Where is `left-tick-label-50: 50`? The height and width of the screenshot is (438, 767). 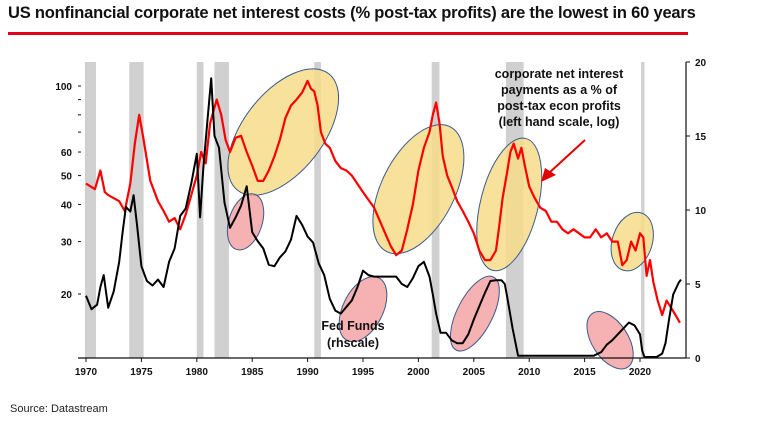 left-tick-label-50: 50 is located at coordinates (67, 177).